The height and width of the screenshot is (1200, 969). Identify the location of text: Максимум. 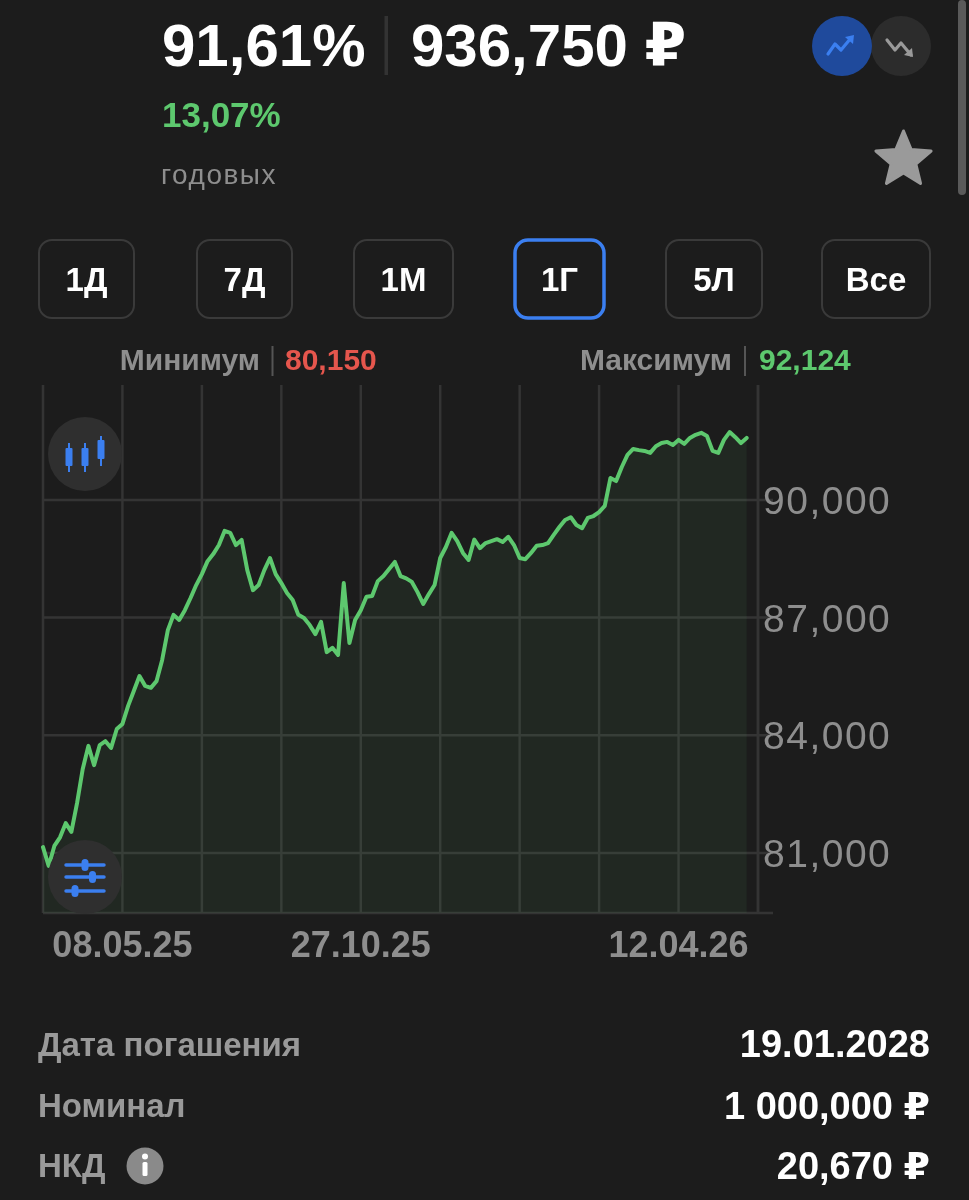
(655, 359).